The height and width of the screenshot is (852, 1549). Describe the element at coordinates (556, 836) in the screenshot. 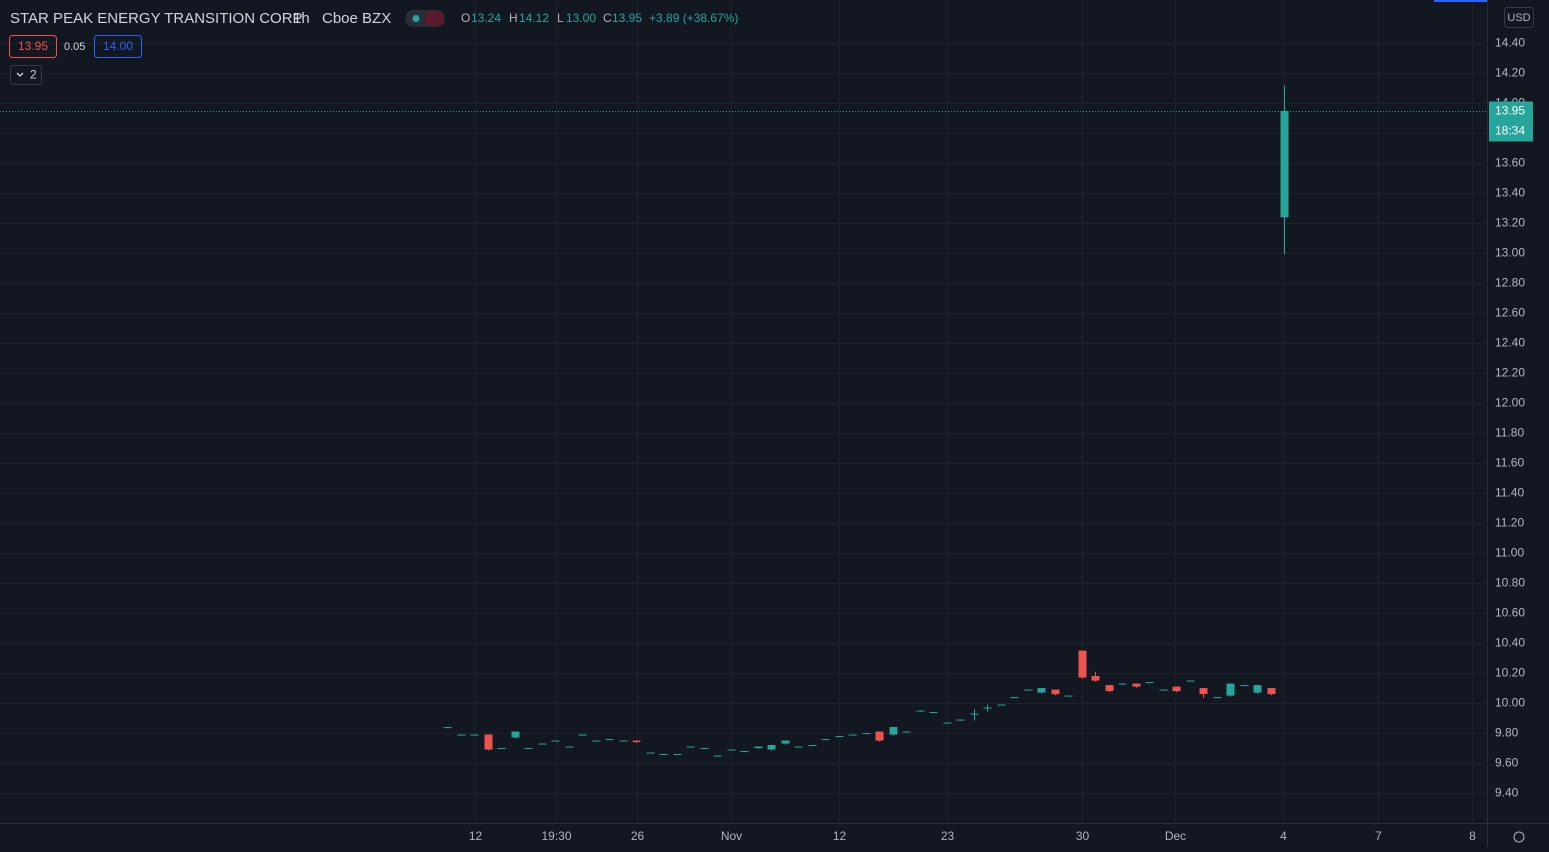

I see `x-tick-label: 19:30` at that location.